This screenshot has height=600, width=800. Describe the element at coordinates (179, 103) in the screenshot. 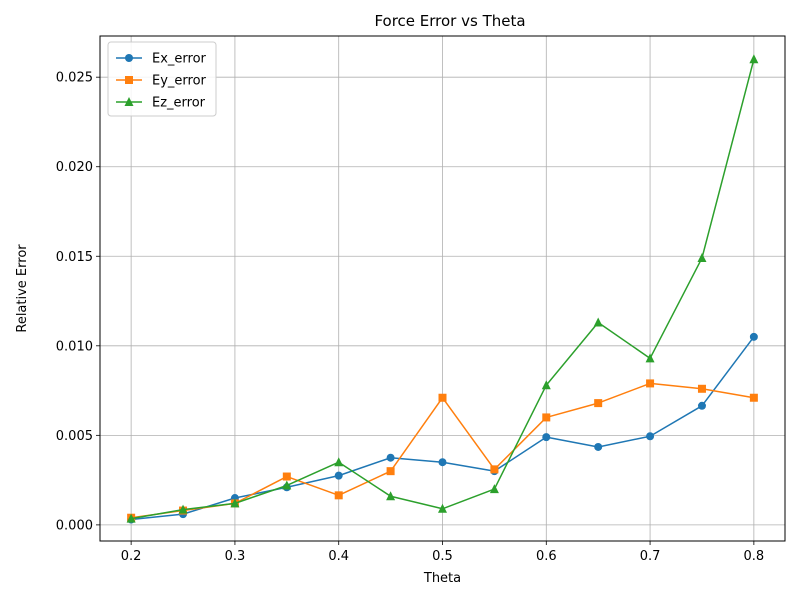

I see `legend-label: Ez_error` at that location.